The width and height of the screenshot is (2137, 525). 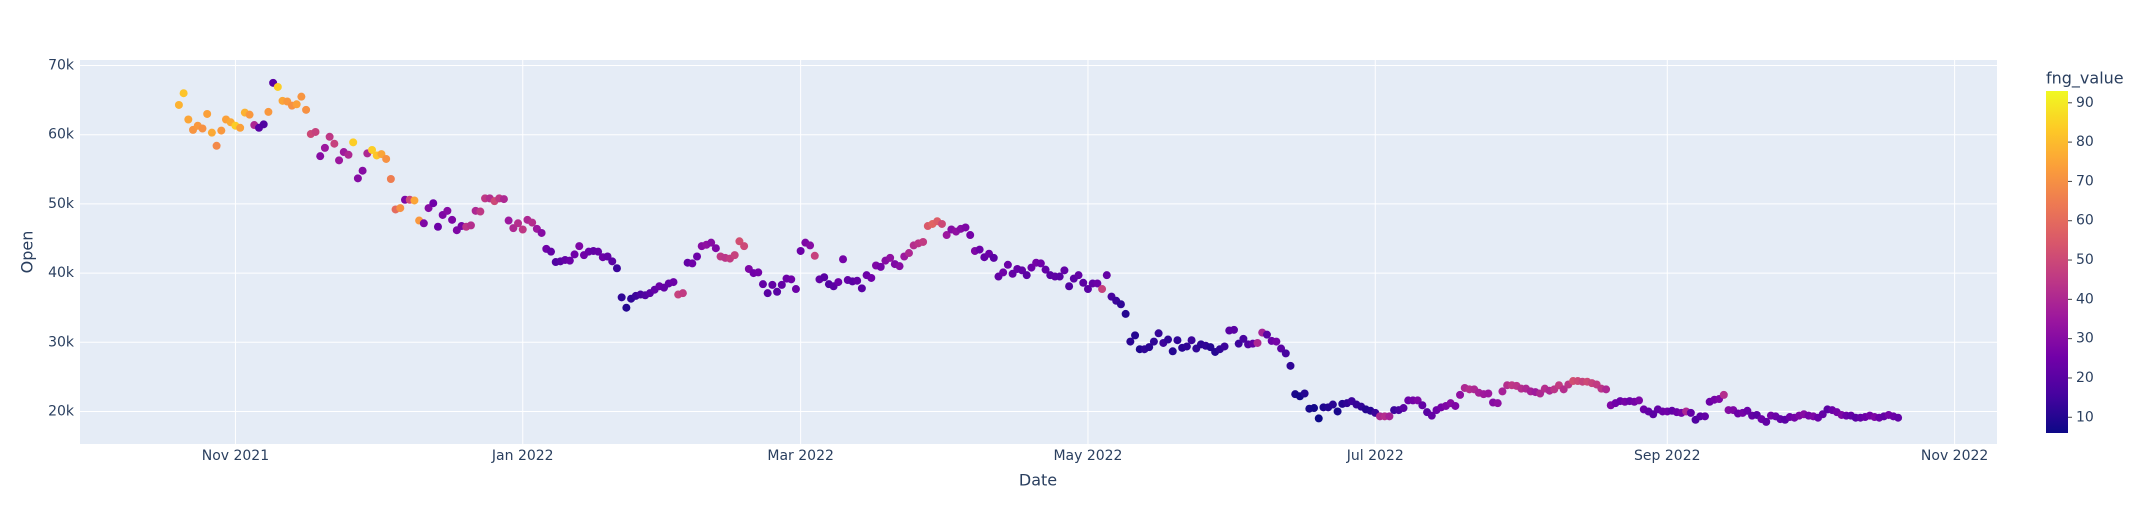 What do you see at coordinates (27, 252) in the screenshot?
I see `y-axis-title: Open` at bounding box center [27, 252].